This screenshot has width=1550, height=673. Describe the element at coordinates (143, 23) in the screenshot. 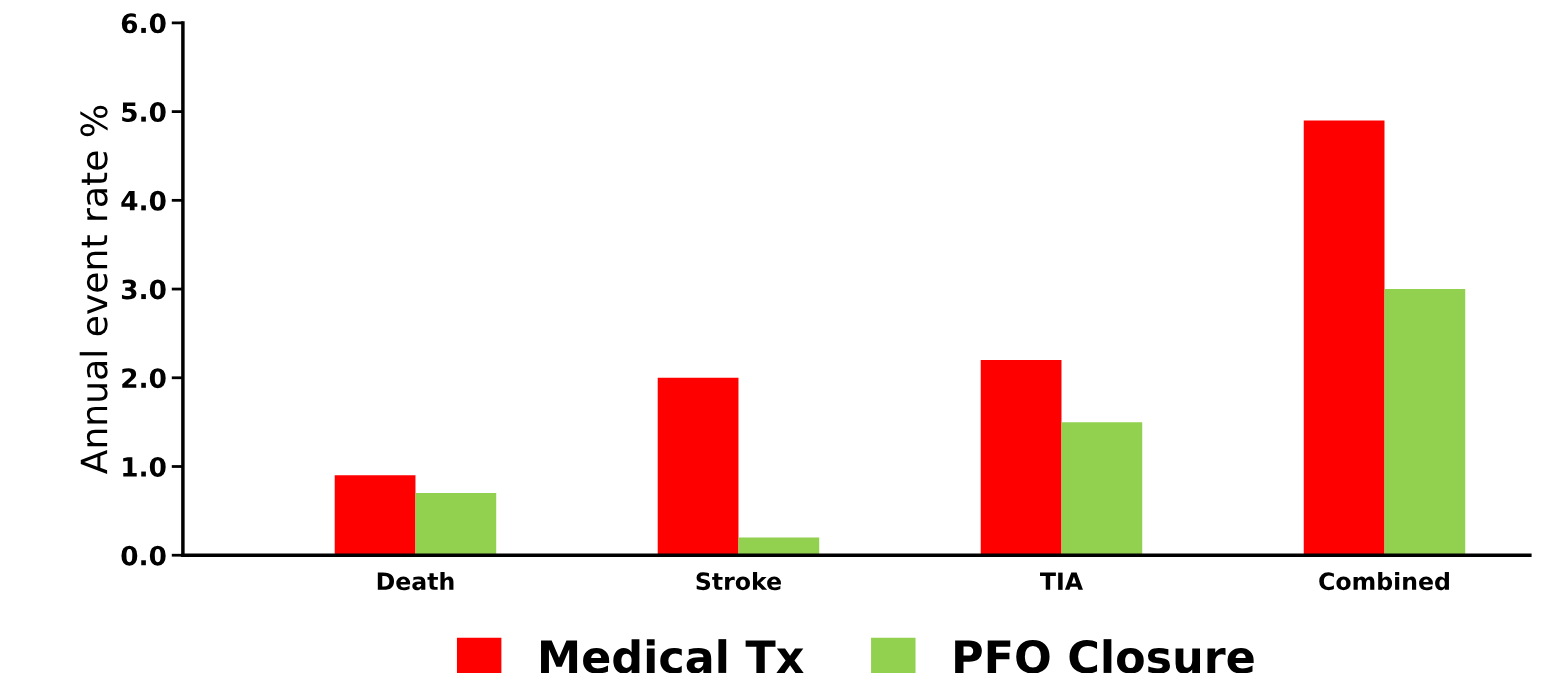

I see `y-tick-label: 6.0` at that location.